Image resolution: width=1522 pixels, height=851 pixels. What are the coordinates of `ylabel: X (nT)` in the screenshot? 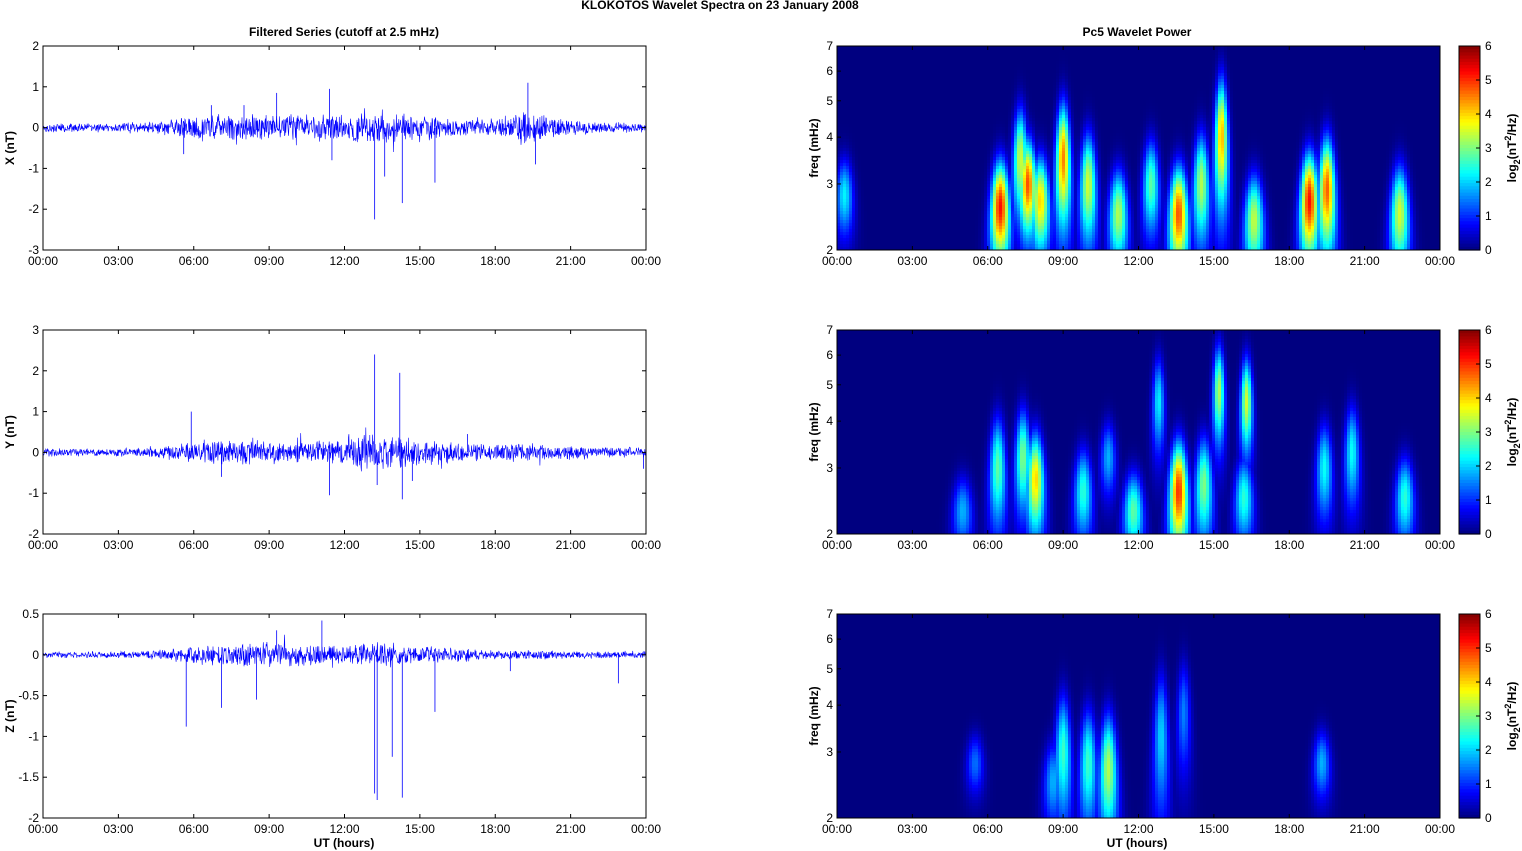 It's located at (10, 148).